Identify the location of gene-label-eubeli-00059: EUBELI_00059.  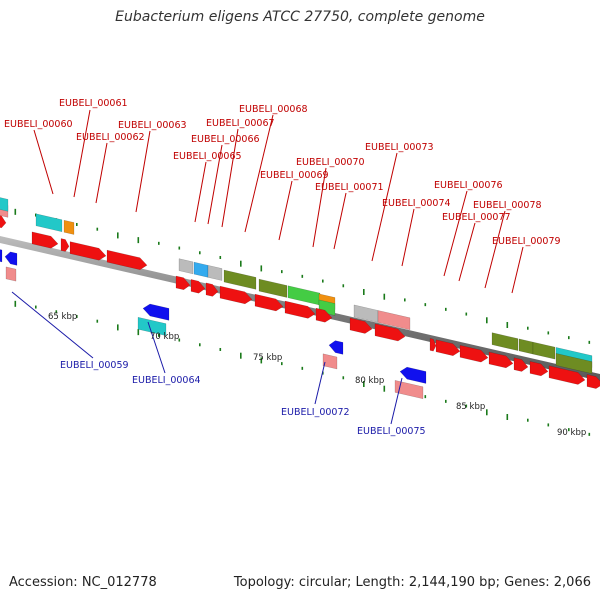
(94, 365).